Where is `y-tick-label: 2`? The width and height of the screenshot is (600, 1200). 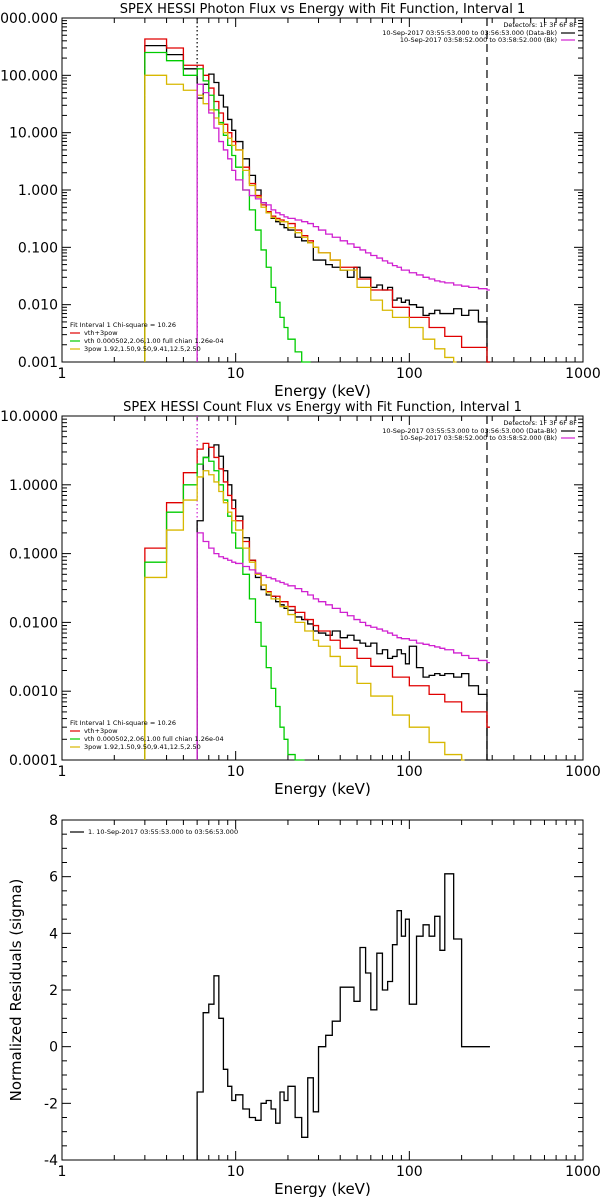
y-tick-label: 2 is located at coordinates (53, 991).